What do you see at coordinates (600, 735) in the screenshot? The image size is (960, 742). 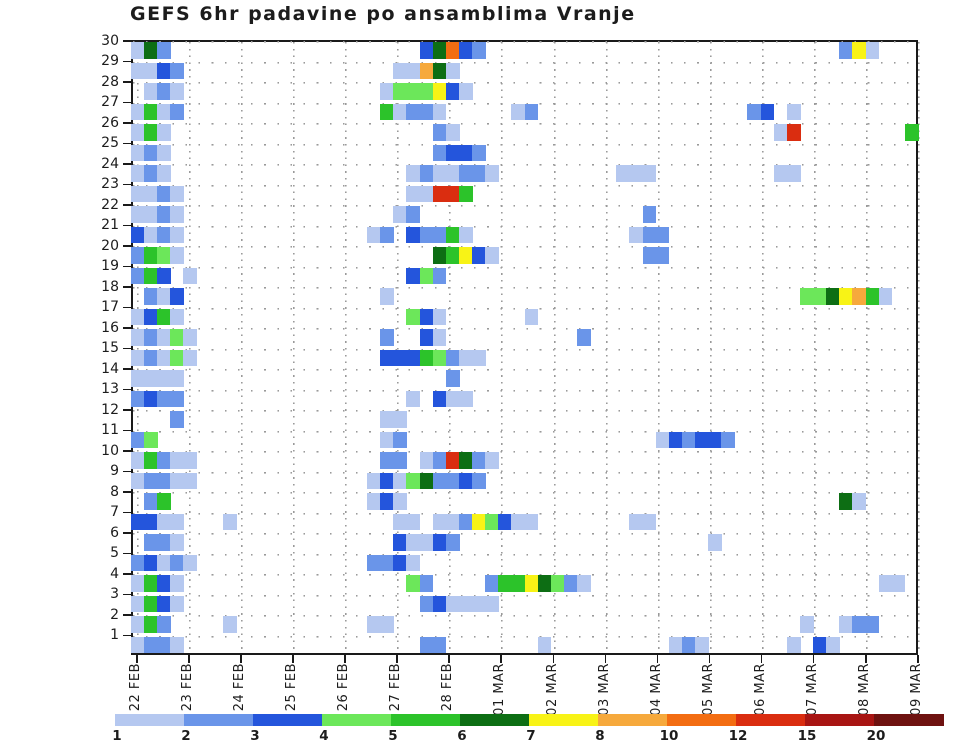 I see `colorbar-label: 8` at bounding box center [600, 735].